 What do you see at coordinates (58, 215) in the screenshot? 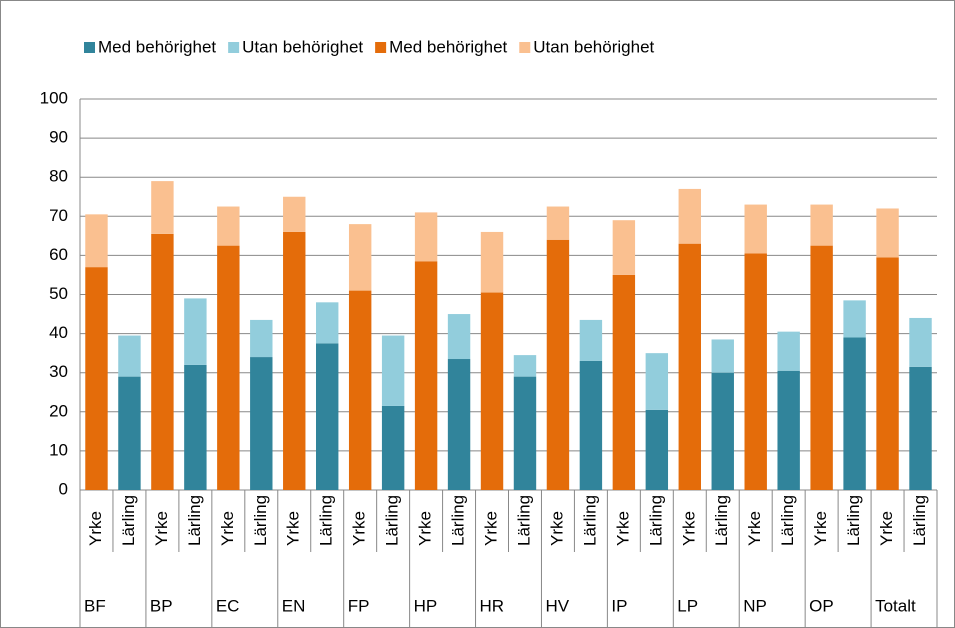
I see `y-tick-label: 70` at bounding box center [58, 215].